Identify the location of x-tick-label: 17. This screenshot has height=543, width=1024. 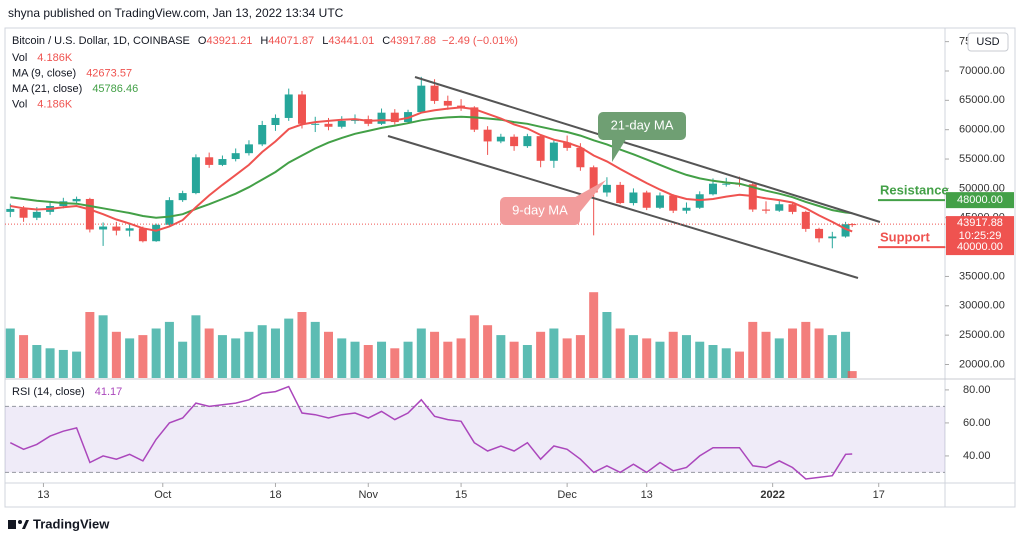
(879, 495).